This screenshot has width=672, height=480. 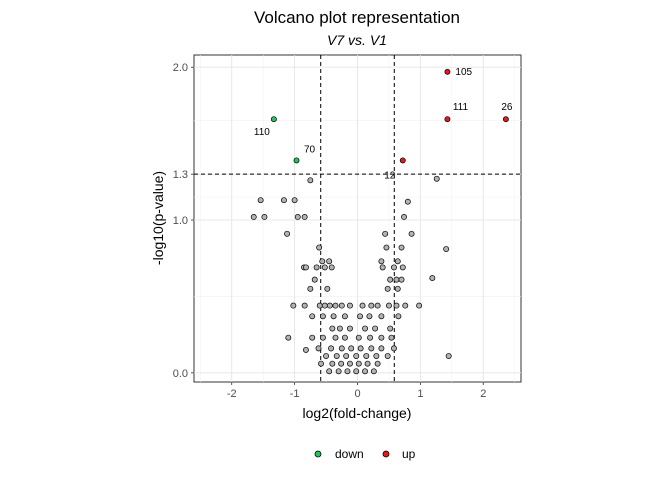 What do you see at coordinates (310, 149) in the screenshot?
I see `point-label: 70` at bounding box center [310, 149].